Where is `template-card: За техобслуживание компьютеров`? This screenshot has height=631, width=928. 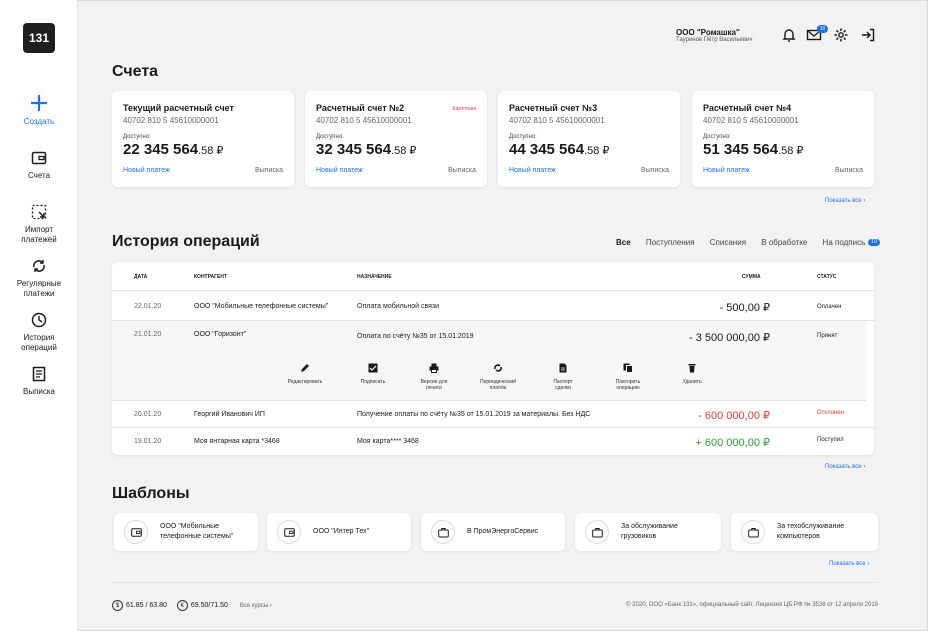 template-card: За техобслуживание компьютеров is located at coordinates (804, 532).